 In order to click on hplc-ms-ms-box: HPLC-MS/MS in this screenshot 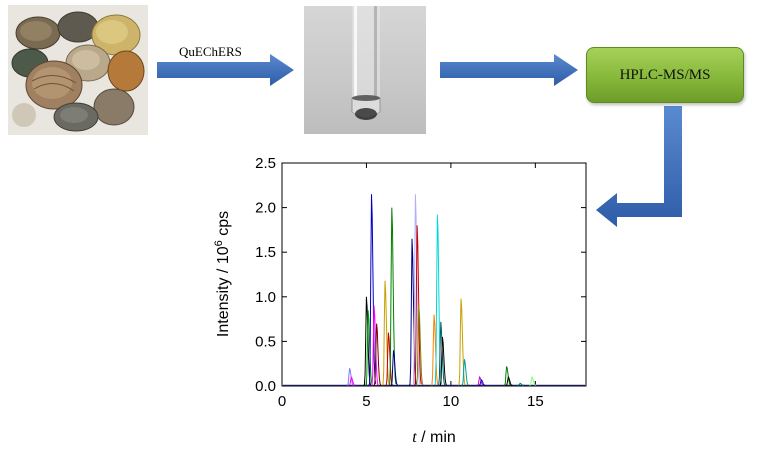, I will do `click(665, 75)`.